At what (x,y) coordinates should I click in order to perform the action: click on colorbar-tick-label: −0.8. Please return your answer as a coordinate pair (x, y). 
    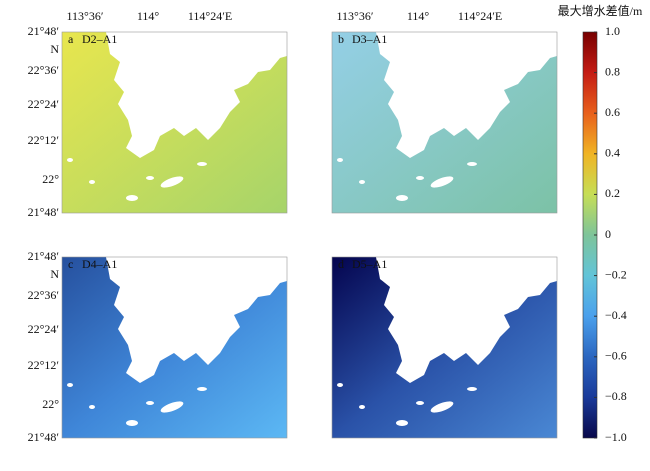
    Looking at the image, I should click on (616, 396).